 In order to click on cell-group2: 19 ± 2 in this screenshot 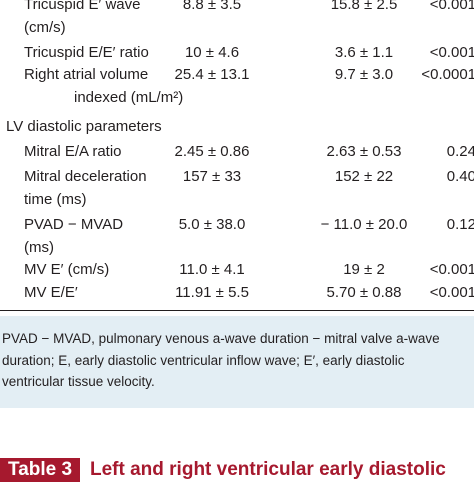, I will do `click(364, 269)`.